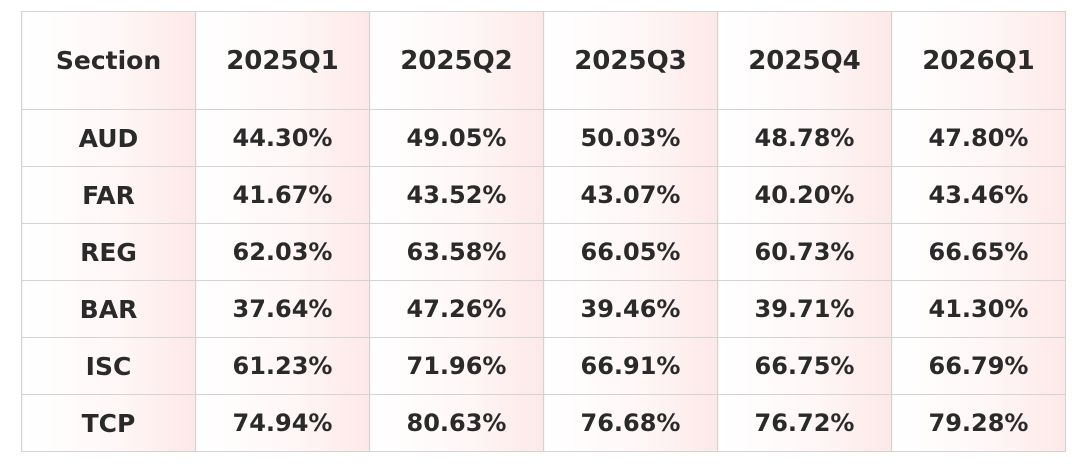  I want to click on table-row: BAR 37.64% 47.26% 39.46% 39.71% 41.30%, so click(543, 309).